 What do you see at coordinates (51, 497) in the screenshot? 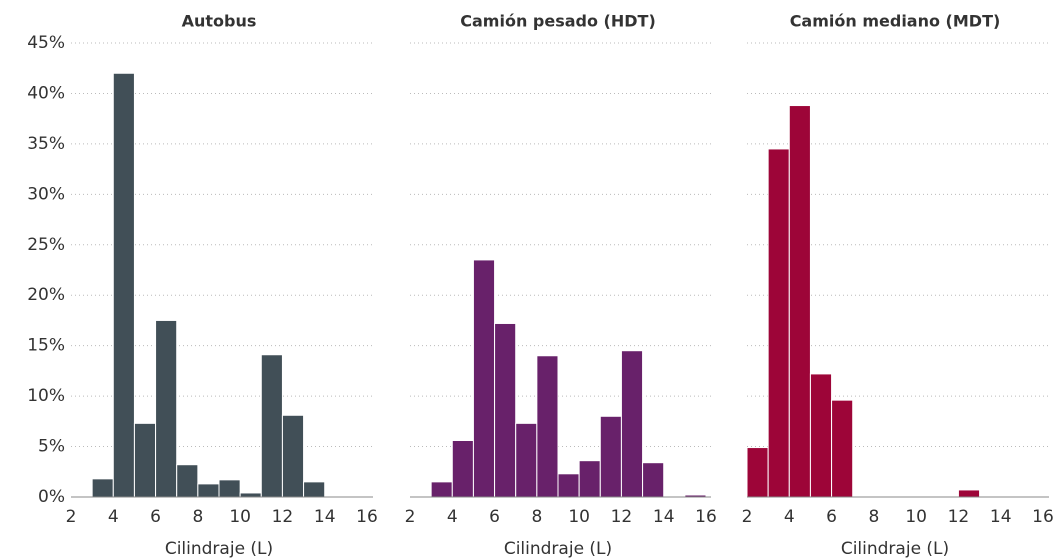
I see `y-tick-label: 0%` at bounding box center [51, 497].